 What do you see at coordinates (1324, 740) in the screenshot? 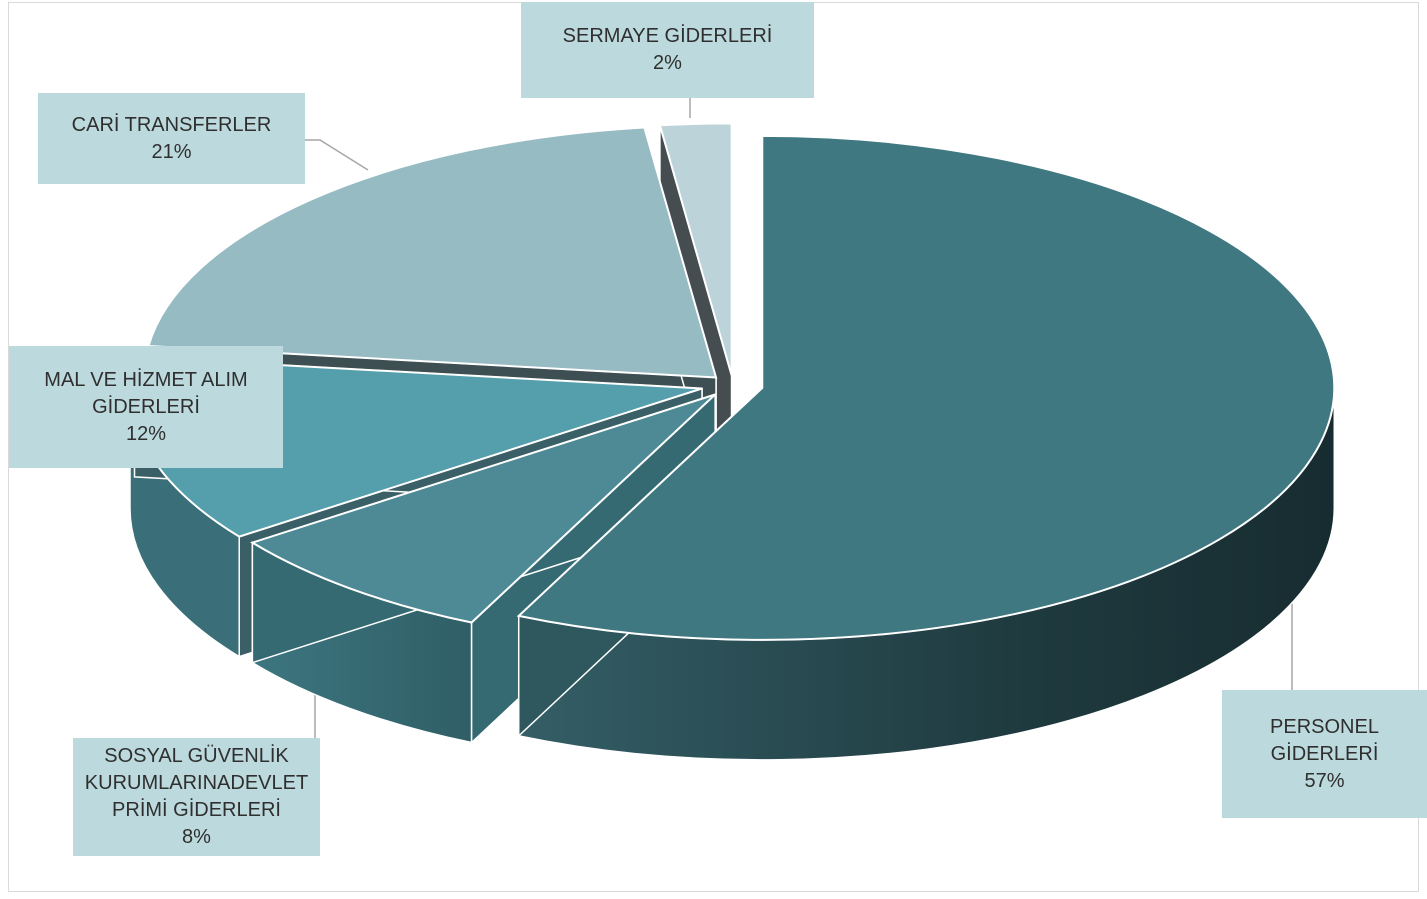
I see `label-personel-name: PERSONEL GİDERLERİ` at bounding box center [1324, 740].